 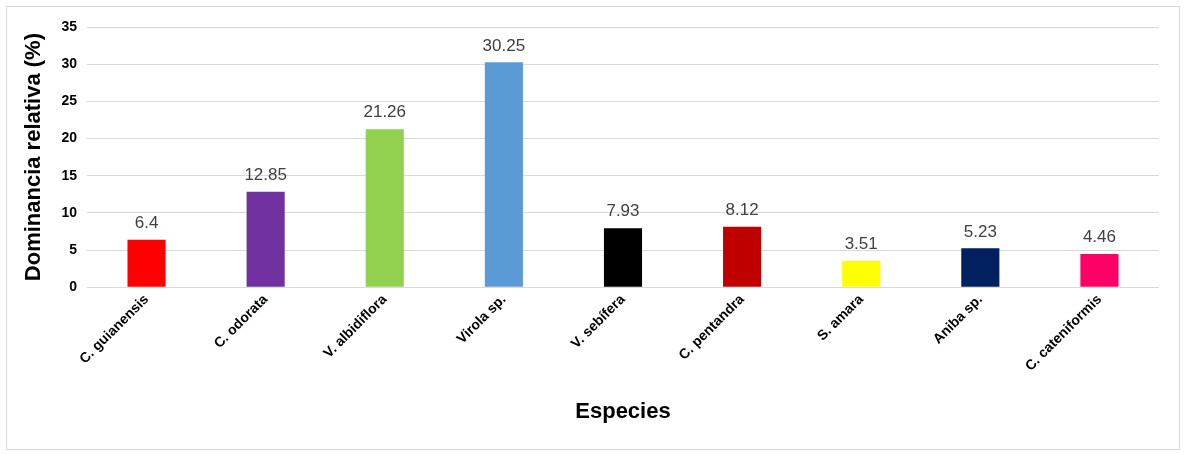 What do you see at coordinates (69, 174) in the screenshot?
I see `y-tick-label: 15` at bounding box center [69, 174].